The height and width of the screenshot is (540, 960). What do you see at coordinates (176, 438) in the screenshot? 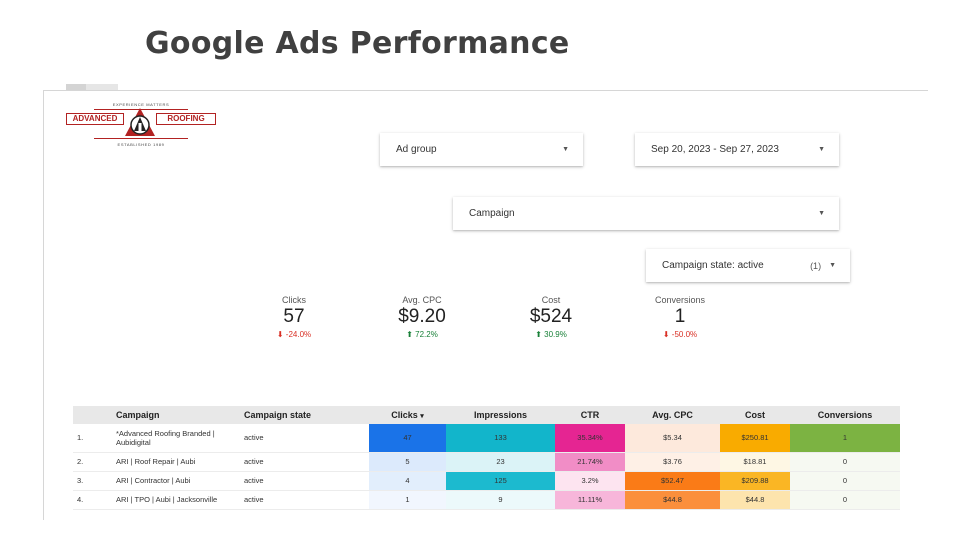
I see `cell-campaign: *Advanced Roofing Branded | Aubidigital` at bounding box center [176, 438].